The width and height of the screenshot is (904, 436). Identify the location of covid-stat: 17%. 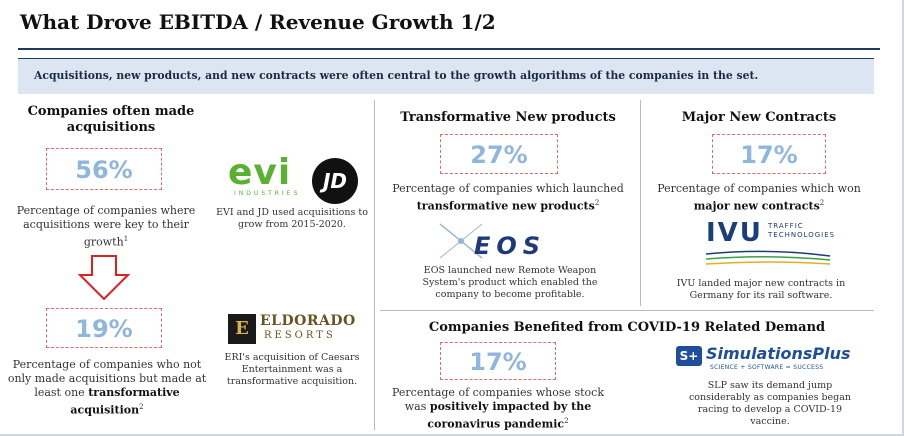
(498, 361).